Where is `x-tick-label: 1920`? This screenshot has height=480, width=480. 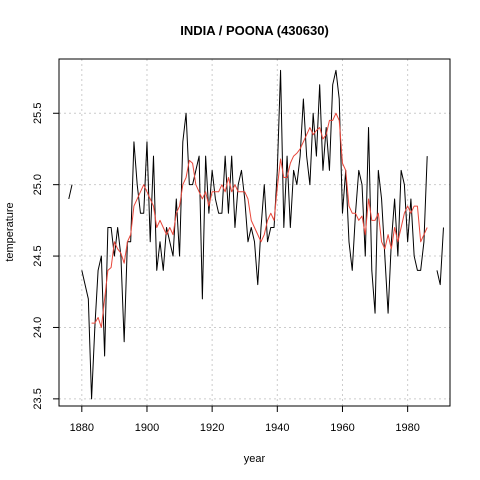 x-tick-label: 1920 is located at coordinates (212, 428).